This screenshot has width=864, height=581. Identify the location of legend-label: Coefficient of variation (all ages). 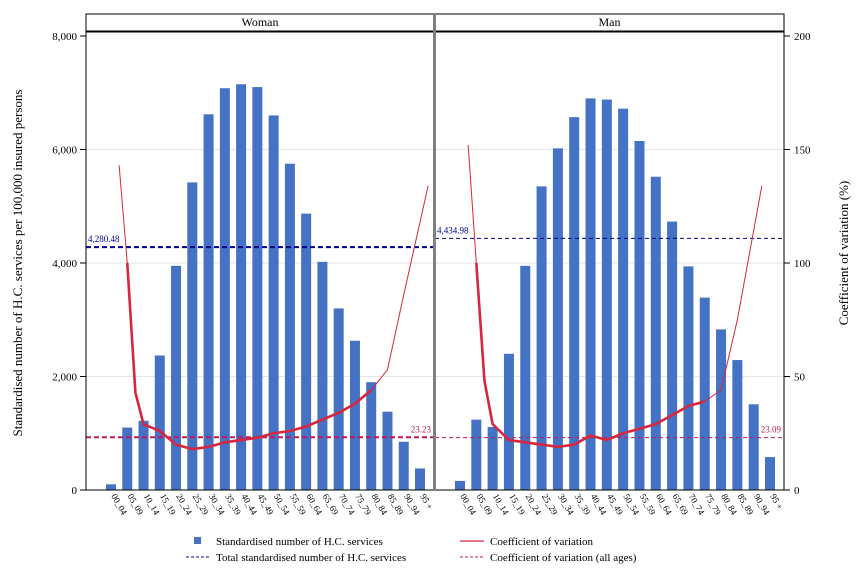
(563, 558).